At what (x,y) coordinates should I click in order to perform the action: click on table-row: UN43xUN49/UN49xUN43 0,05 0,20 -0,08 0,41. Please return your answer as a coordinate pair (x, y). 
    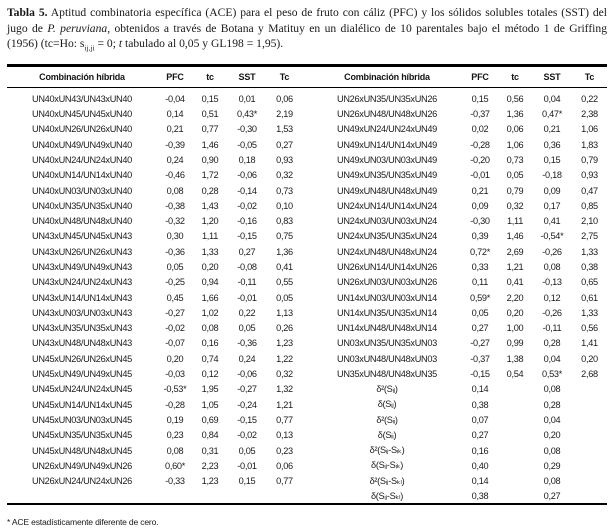
    Looking at the image, I should click on (154, 266).